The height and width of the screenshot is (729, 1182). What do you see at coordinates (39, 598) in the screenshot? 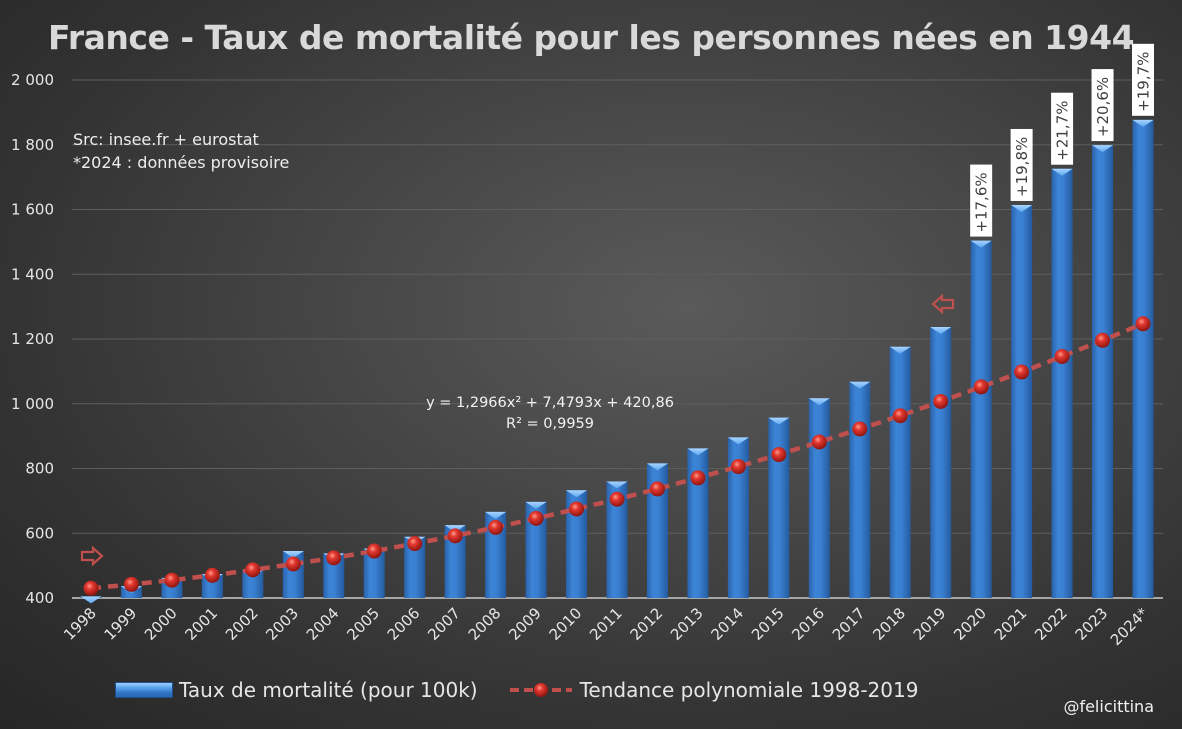
I see `y-tick-label: 400` at bounding box center [39, 598].